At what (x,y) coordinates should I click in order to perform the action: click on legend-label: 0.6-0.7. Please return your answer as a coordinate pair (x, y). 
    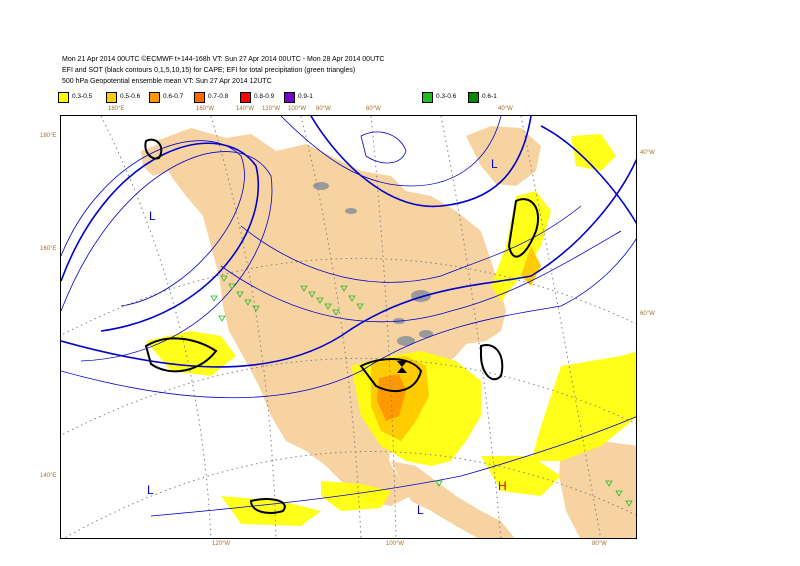
    Looking at the image, I should click on (173, 96).